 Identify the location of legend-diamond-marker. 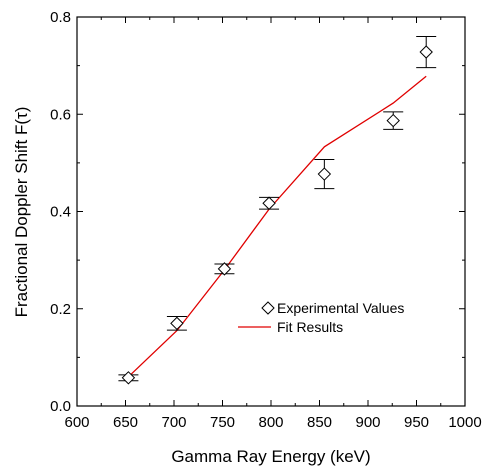
(268, 308).